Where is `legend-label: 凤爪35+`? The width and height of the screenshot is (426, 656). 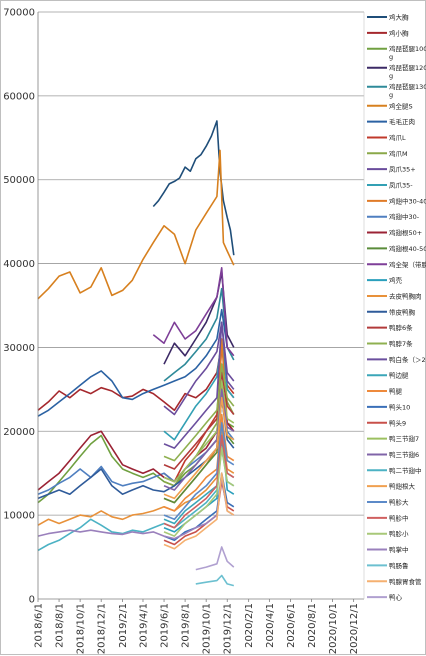
legend-label: 凤爪35+ is located at coordinates (402, 170).